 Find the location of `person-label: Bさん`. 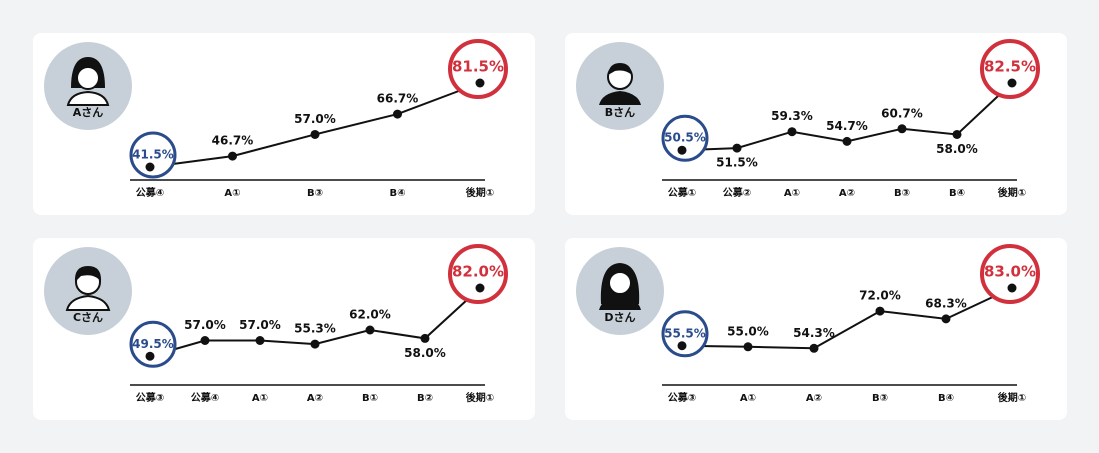

person-label: Bさん is located at coordinates (620, 112).